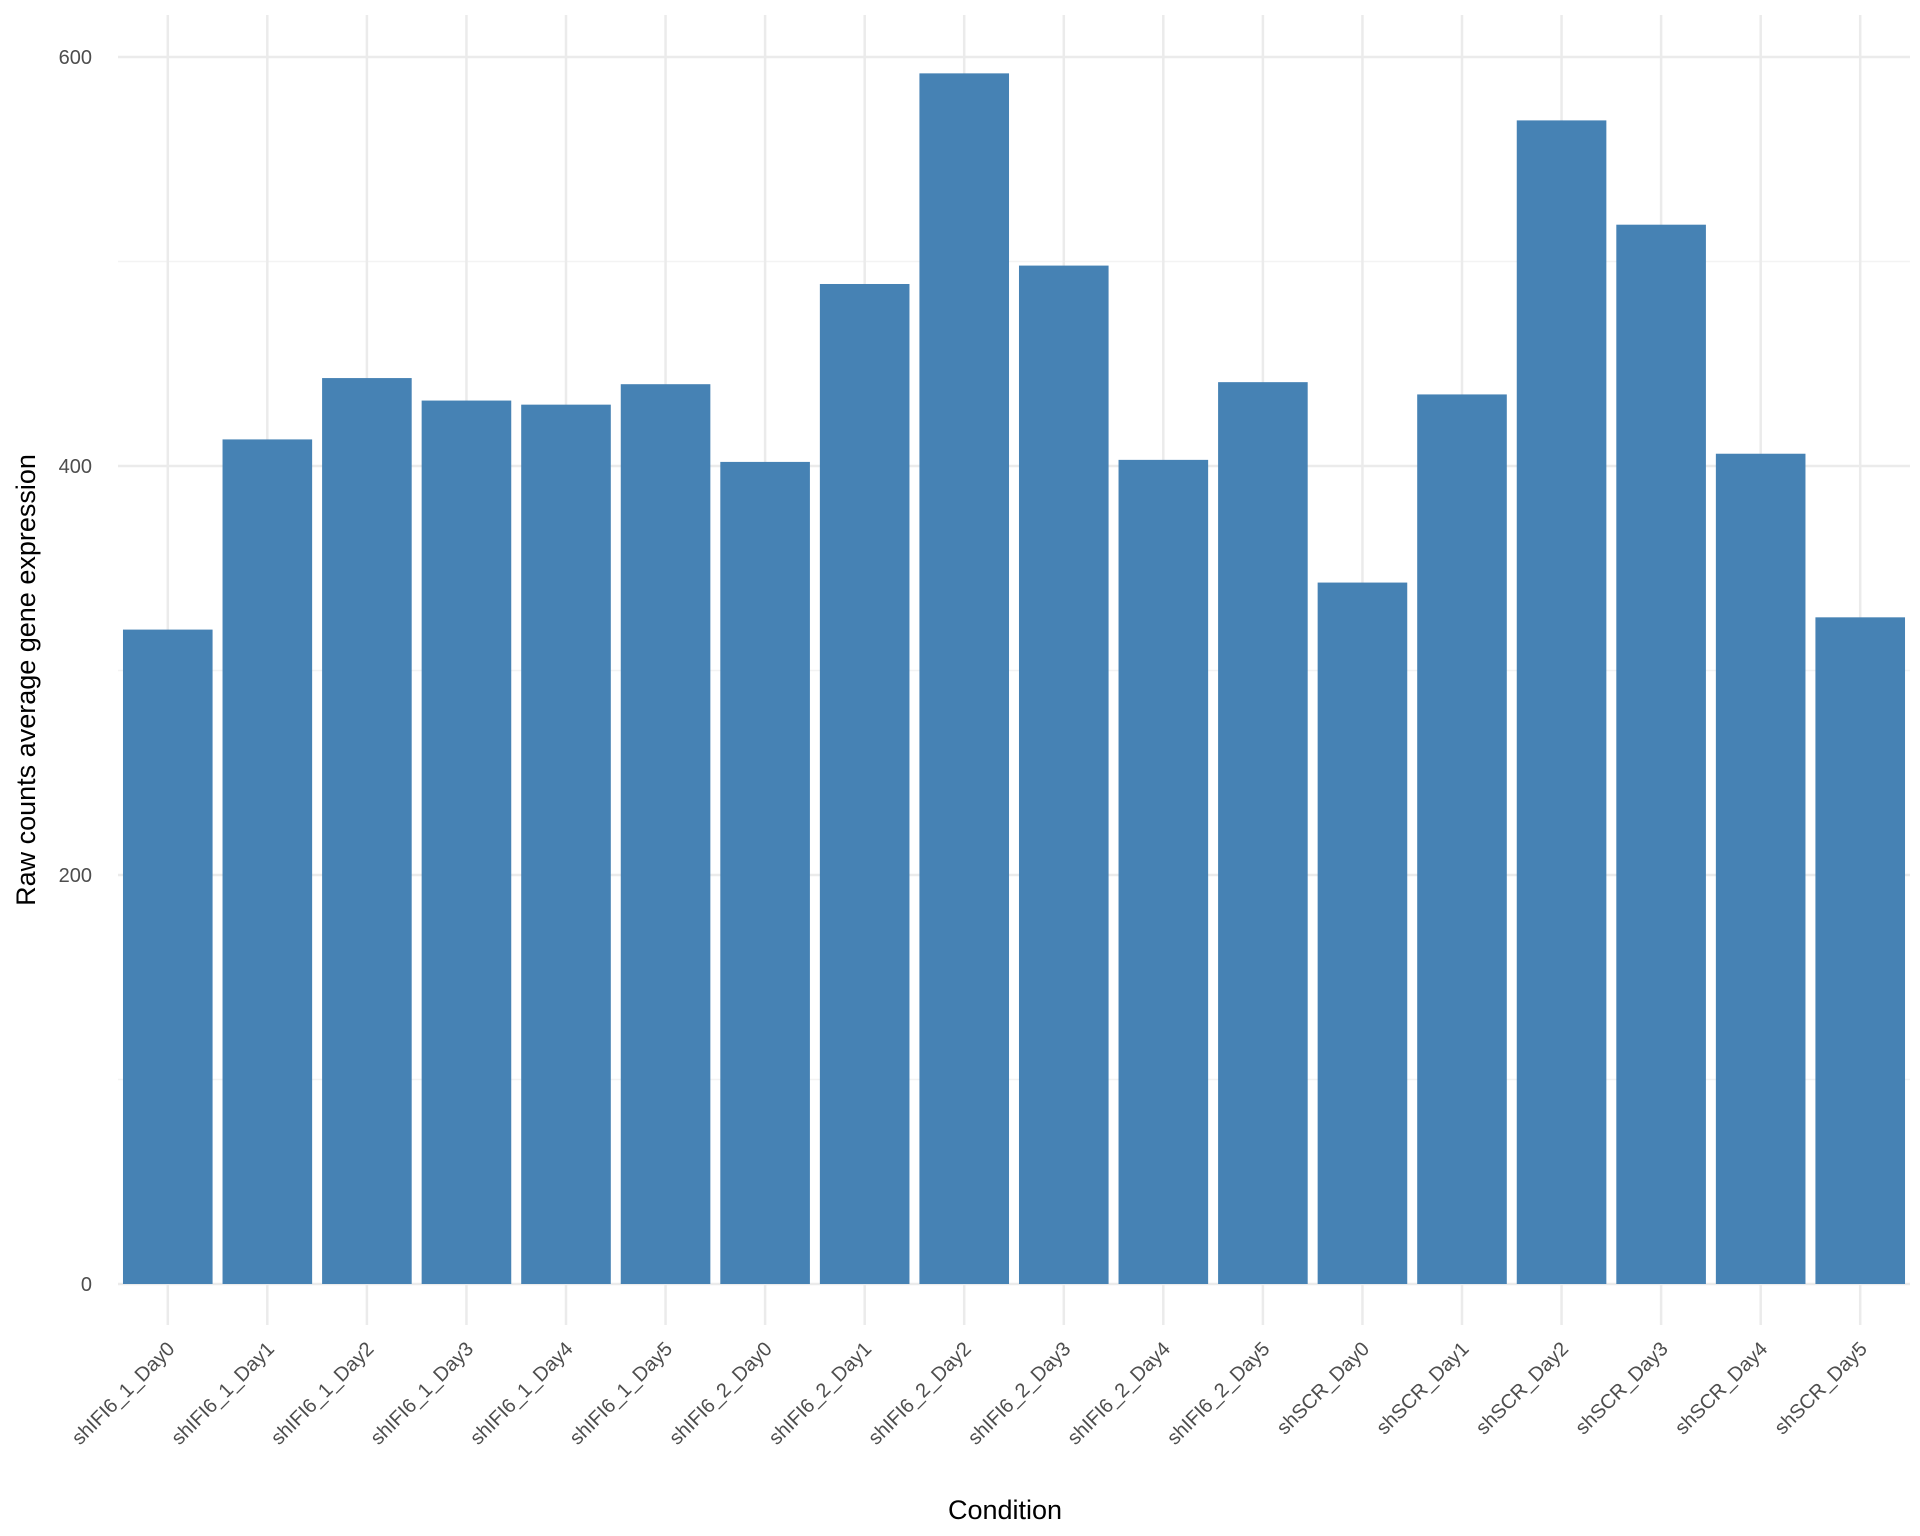 This screenshot has width=1920, height=1536. Describe the element at coordinates (820, 1393) in the screenshot. I see `x-tick-label: shIFI6_2_Day1` at that location.